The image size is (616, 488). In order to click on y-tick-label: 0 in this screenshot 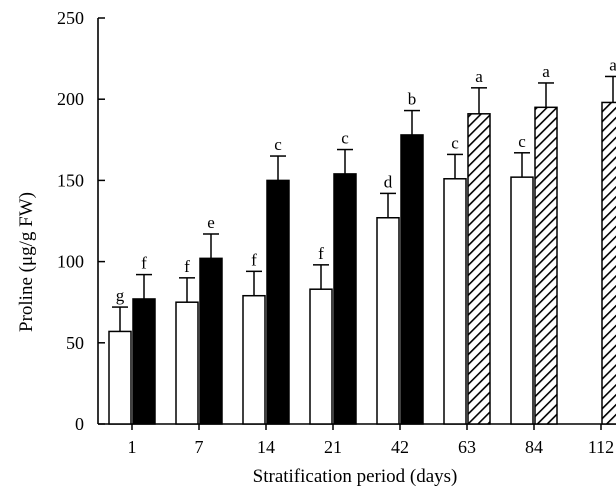, I will do `click(79, 424)`.